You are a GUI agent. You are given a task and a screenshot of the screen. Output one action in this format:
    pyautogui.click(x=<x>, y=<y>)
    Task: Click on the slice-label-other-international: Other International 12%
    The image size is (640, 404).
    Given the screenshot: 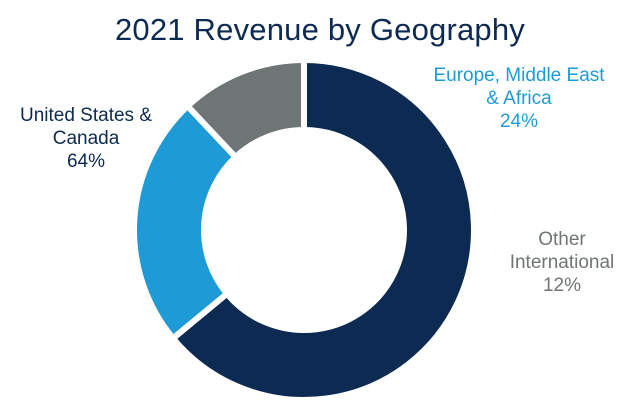 What is the action you would take?
    pyautogui.click(x=562, y=262)
    